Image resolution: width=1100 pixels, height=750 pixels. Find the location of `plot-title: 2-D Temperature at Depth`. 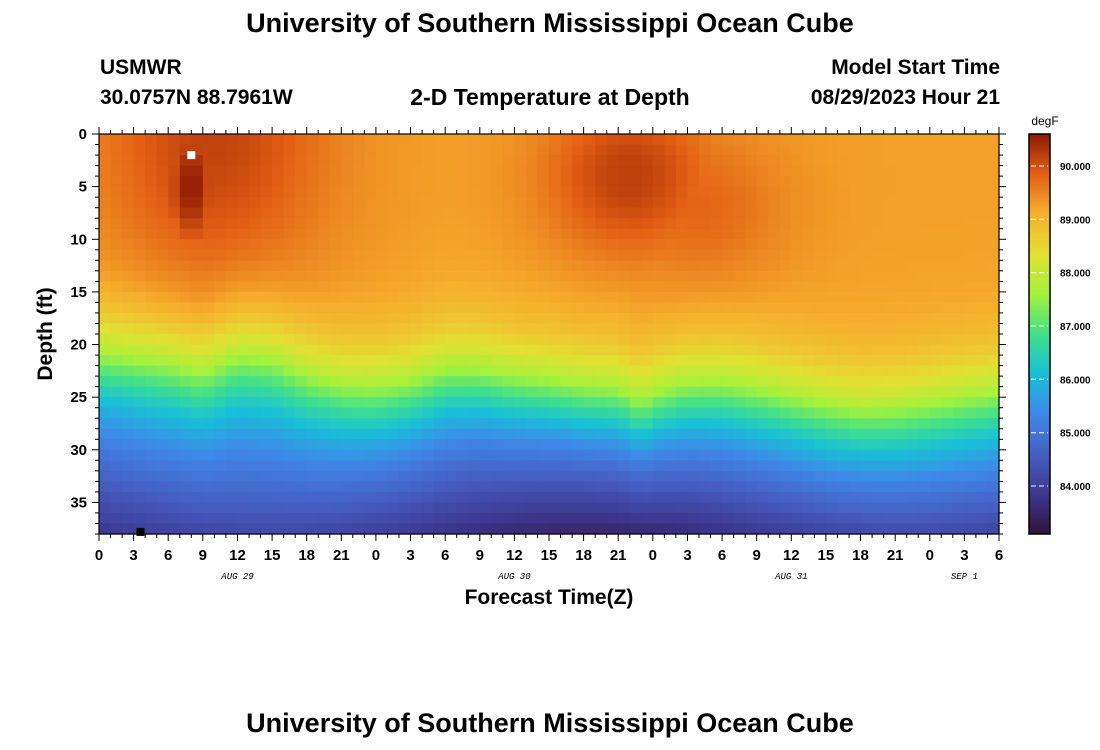

plot-title: 2-D Temperature at Depth is located at coordinates (550, 97).